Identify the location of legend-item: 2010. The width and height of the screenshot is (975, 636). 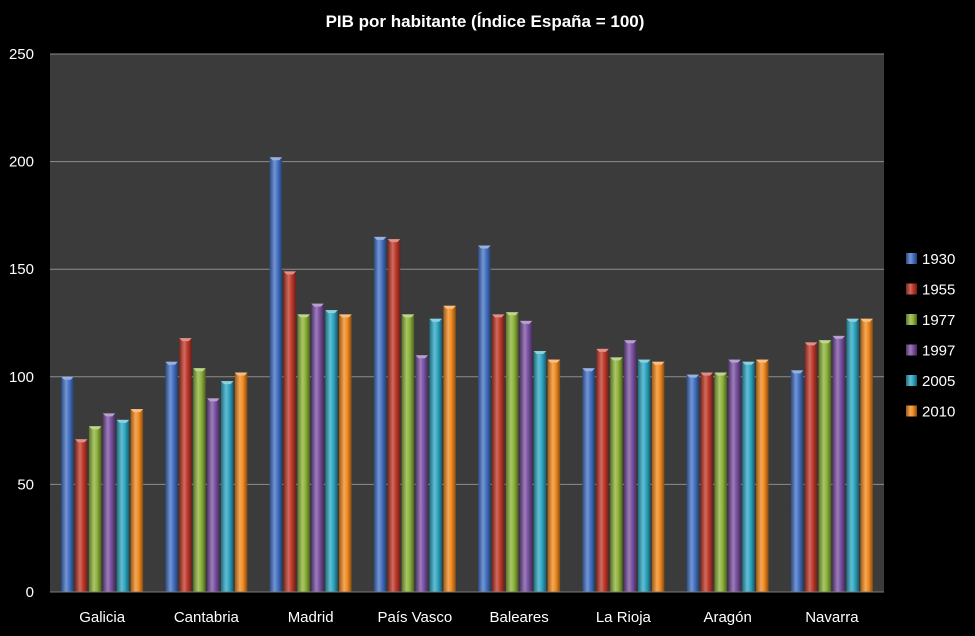
(930, 412).